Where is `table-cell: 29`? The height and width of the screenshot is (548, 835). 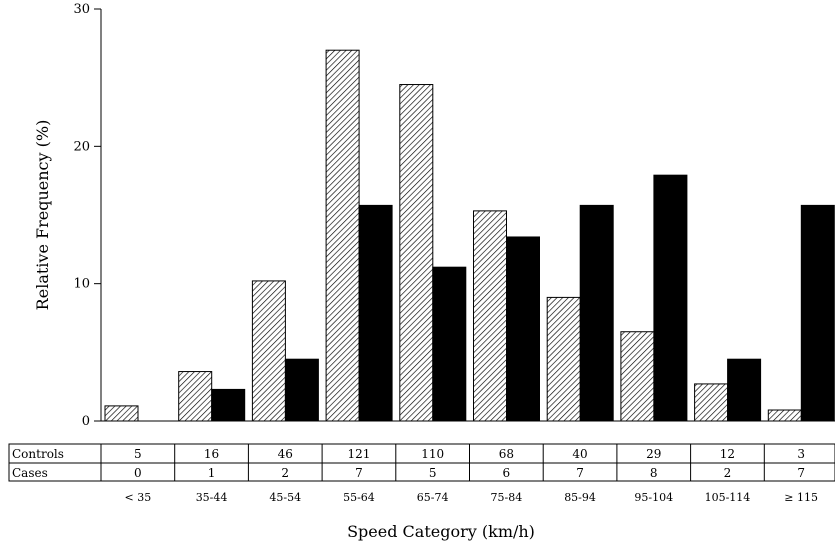
table-cell: 29 is located at coordinates (653, 454).